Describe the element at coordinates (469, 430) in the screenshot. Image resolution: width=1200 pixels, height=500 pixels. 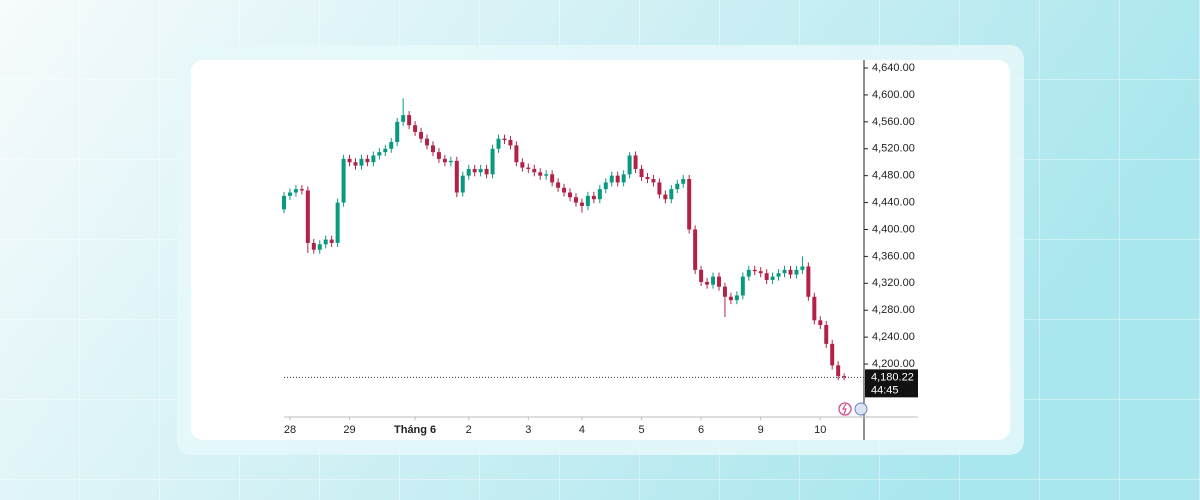
I see `x-tick-label: 2` at that location.